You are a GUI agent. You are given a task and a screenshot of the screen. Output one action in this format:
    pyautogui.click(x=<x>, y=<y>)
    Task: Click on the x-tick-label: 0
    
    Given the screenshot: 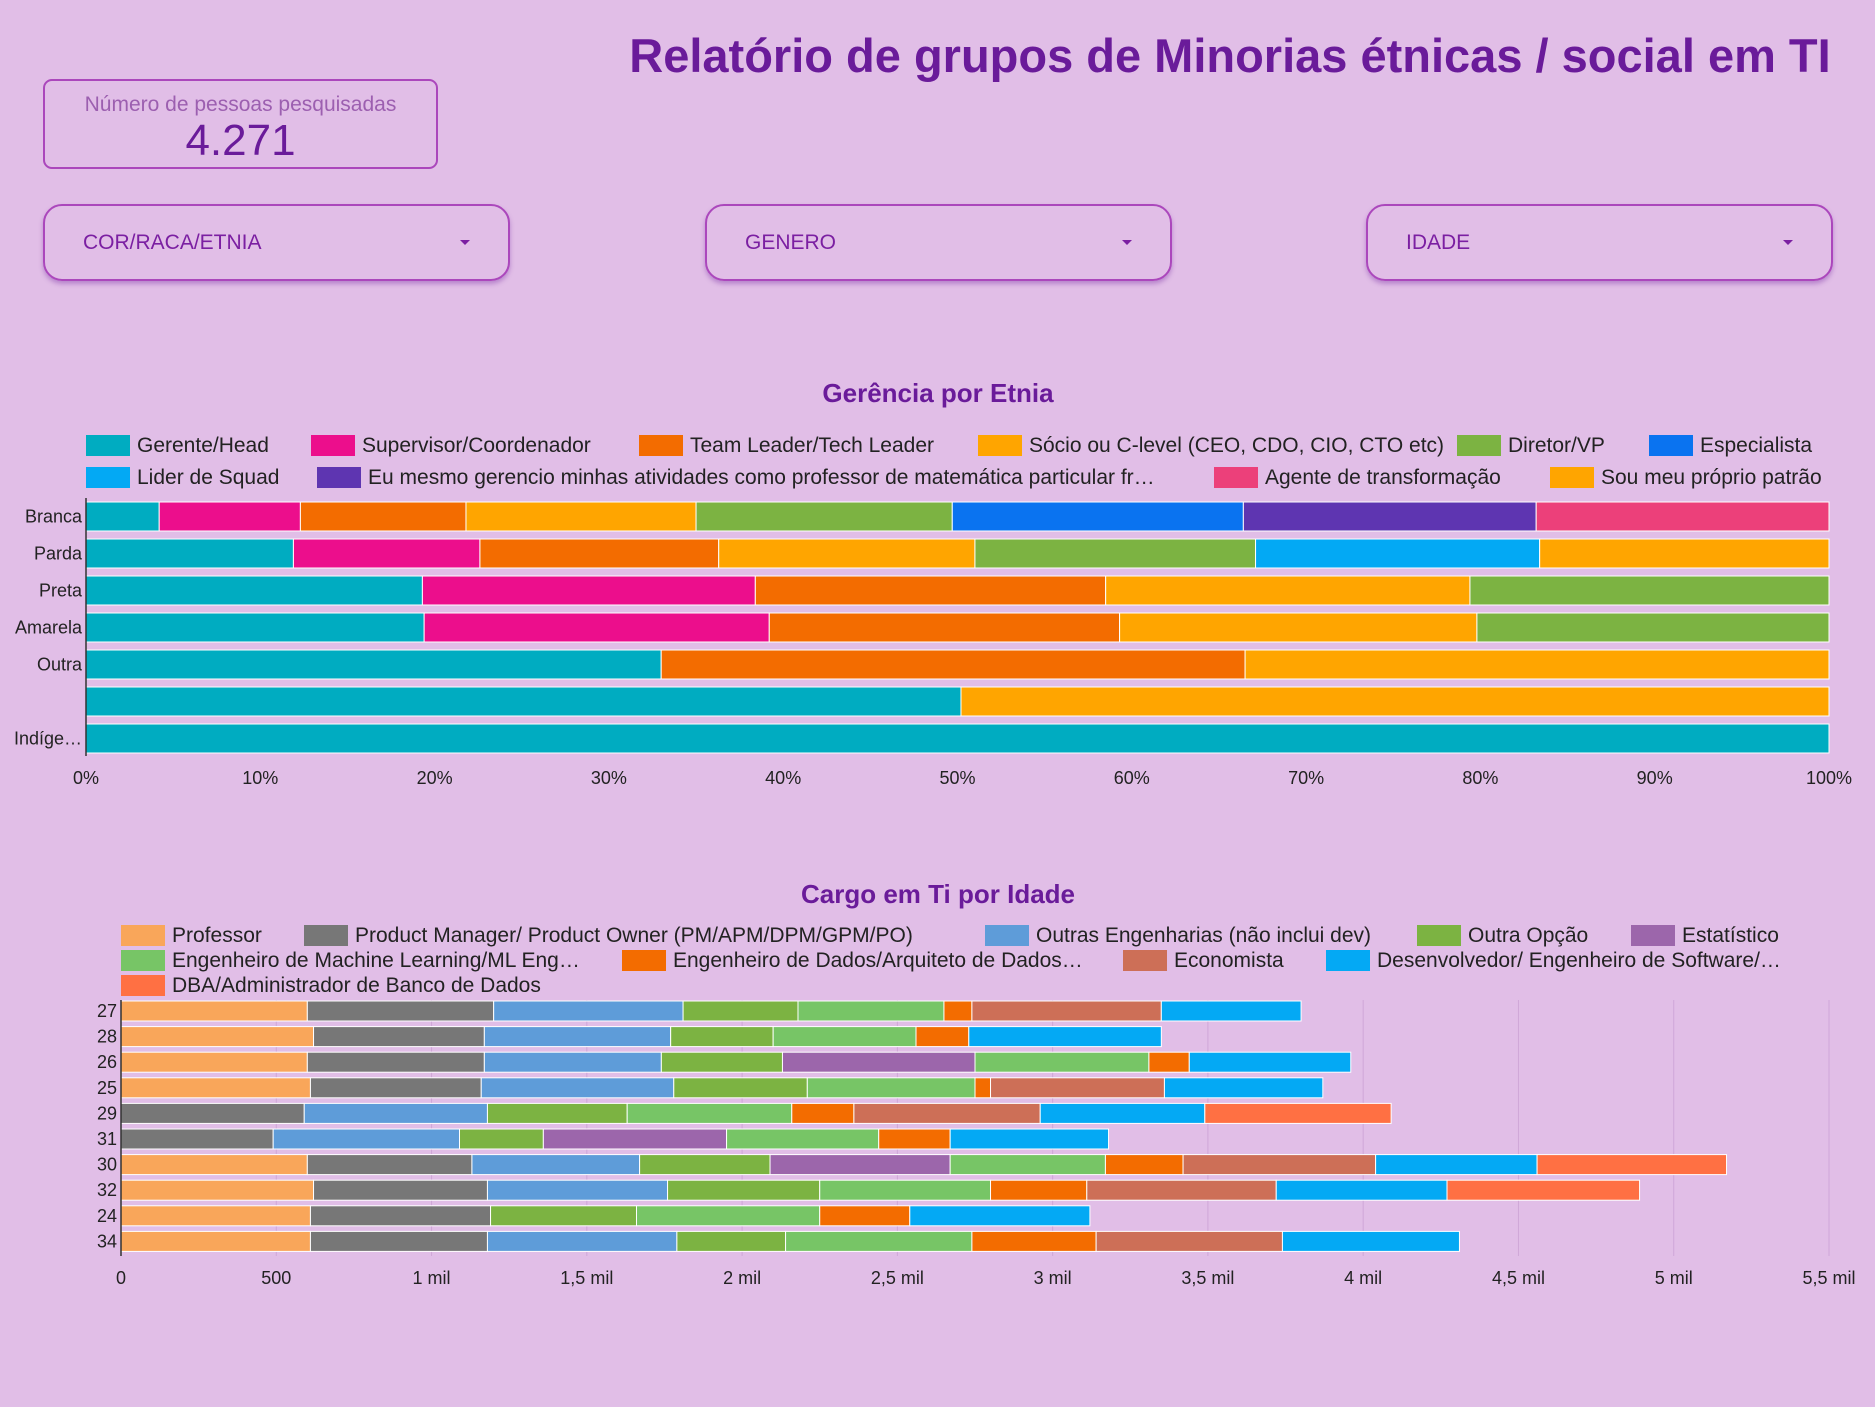 What is the action you would take?
    pyautogui.click(x=121, y=1278)
    